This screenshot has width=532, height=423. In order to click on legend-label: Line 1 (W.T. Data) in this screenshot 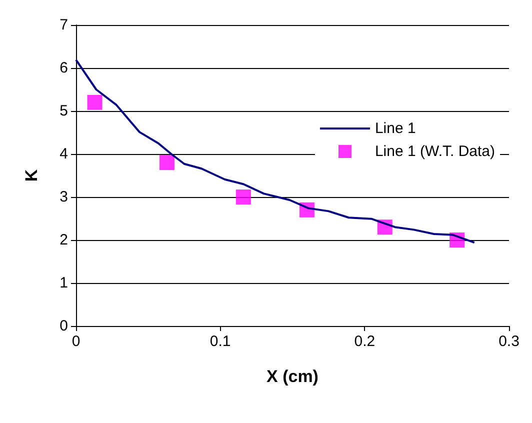, I will do `click(435, 151)`.